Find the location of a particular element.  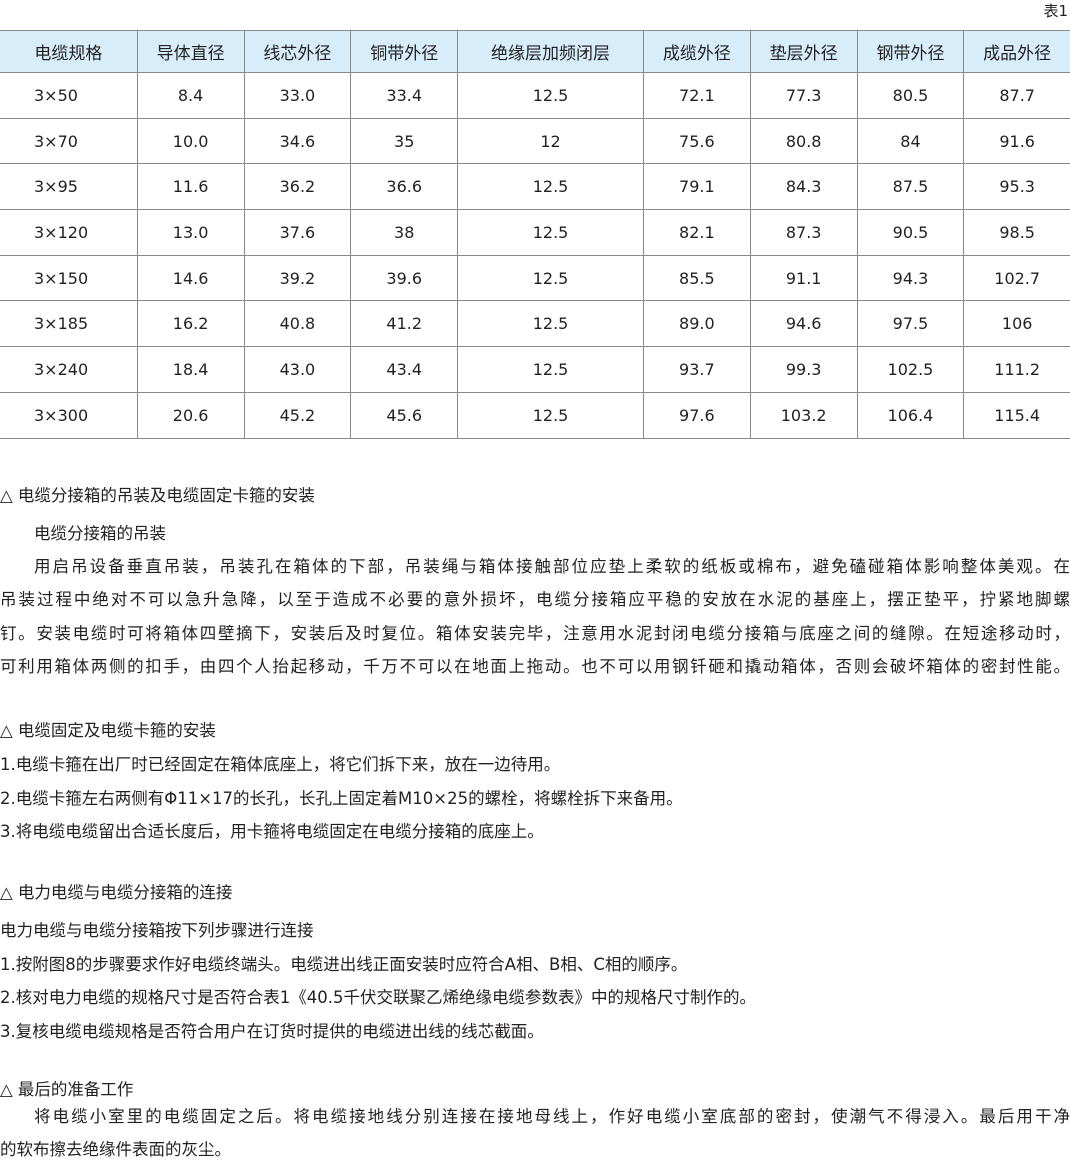

table-cell: 45.2 is located at coordinates (297, 415).